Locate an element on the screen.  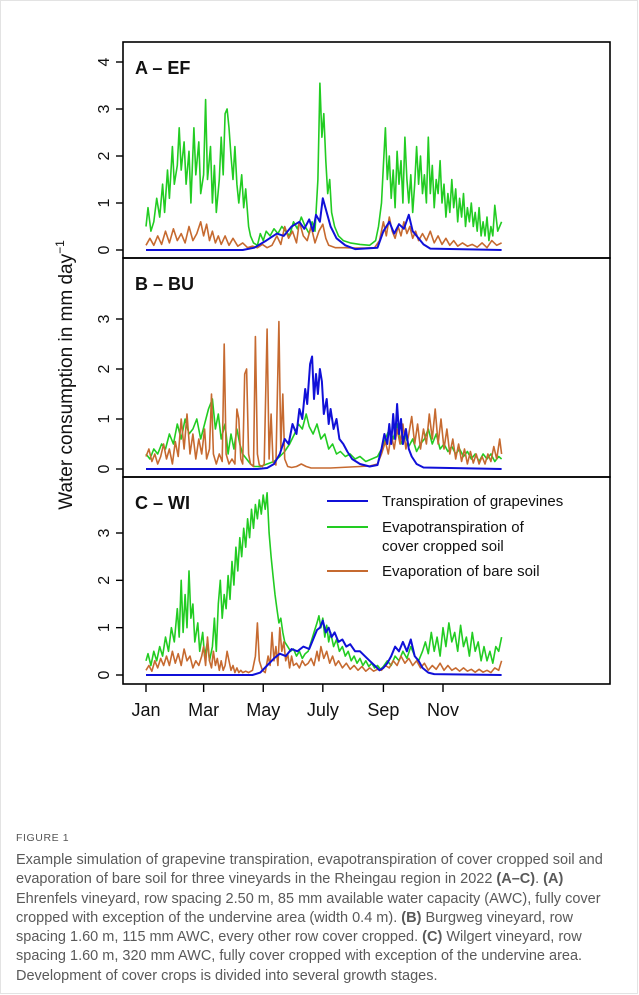
caption-ref-c: (C) is located at coordinates (432, 937).